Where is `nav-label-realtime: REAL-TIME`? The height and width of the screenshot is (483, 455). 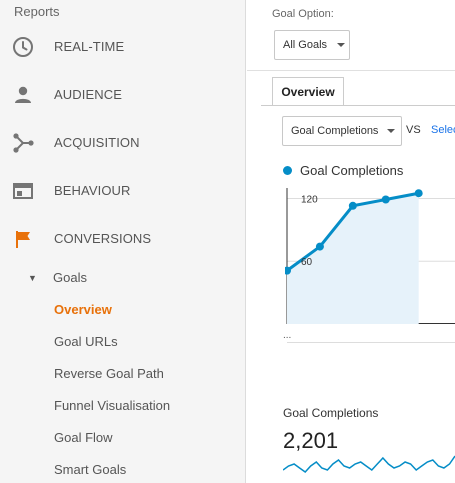 nav-label-realtime: REAL-TIME is located at coordinates (89, 46).